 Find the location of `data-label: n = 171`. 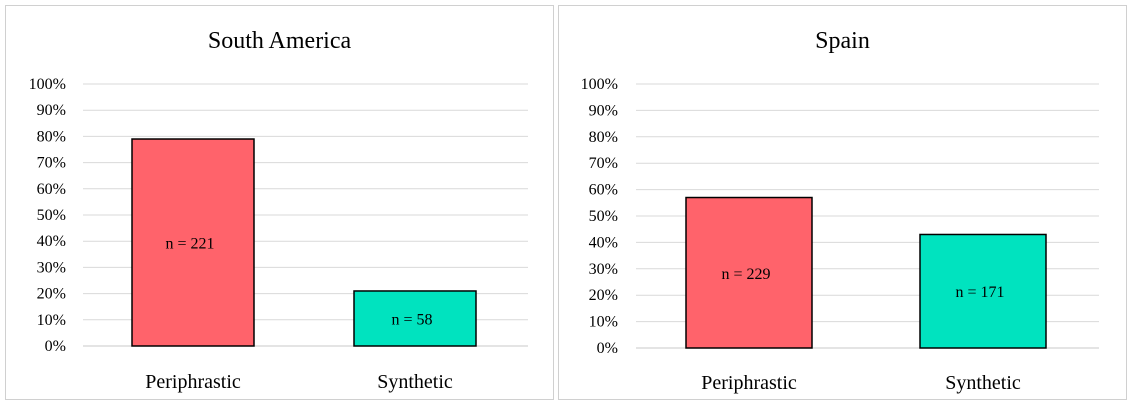

data-label: n = 171 is located at coordinates (979, 292).